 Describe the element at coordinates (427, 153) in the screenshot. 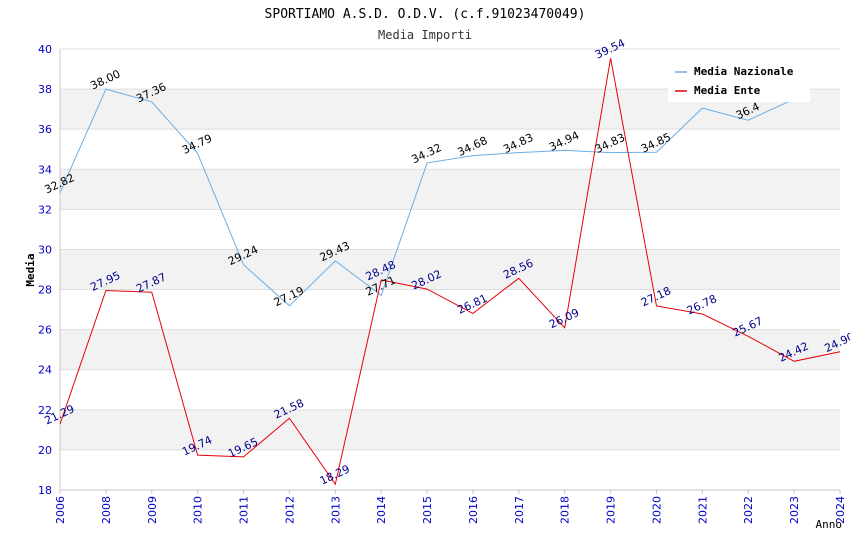

I see `data-label: 34.32` at that location.